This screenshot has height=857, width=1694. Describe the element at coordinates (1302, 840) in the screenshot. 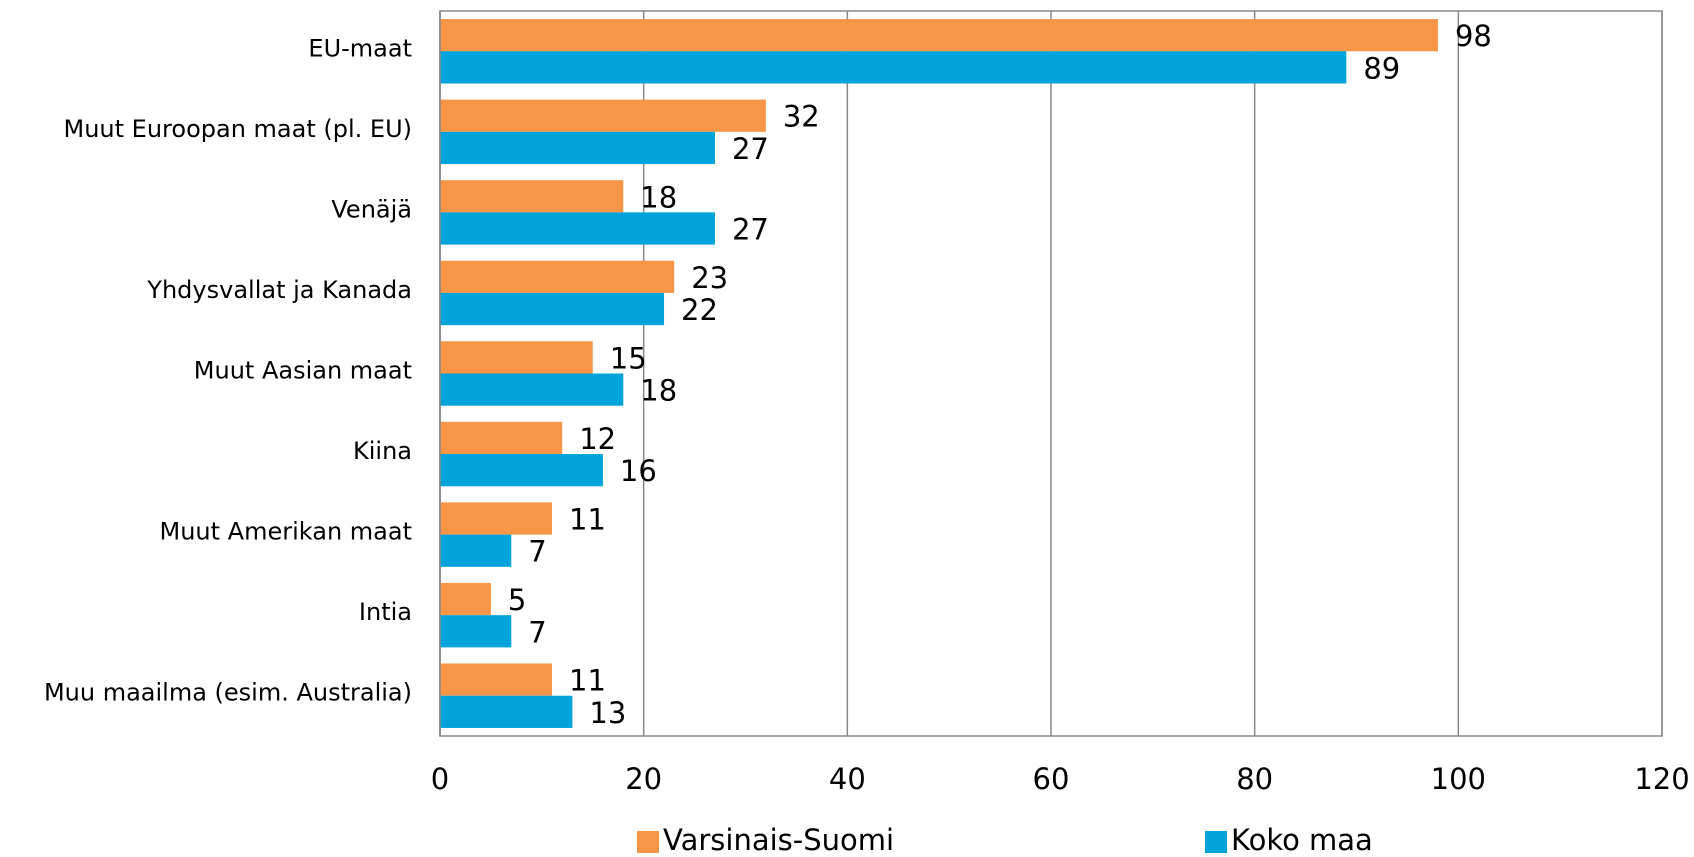

I see `legend-label: Koko maa` at that location.